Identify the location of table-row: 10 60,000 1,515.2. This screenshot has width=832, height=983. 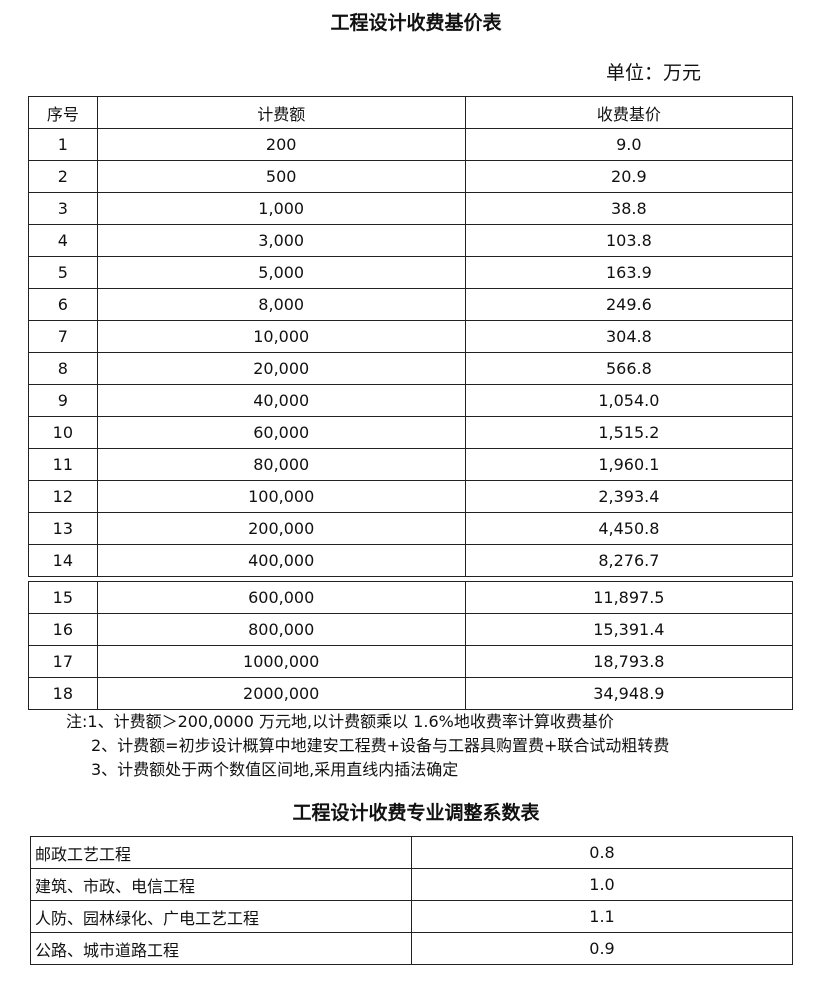
(411, 432).